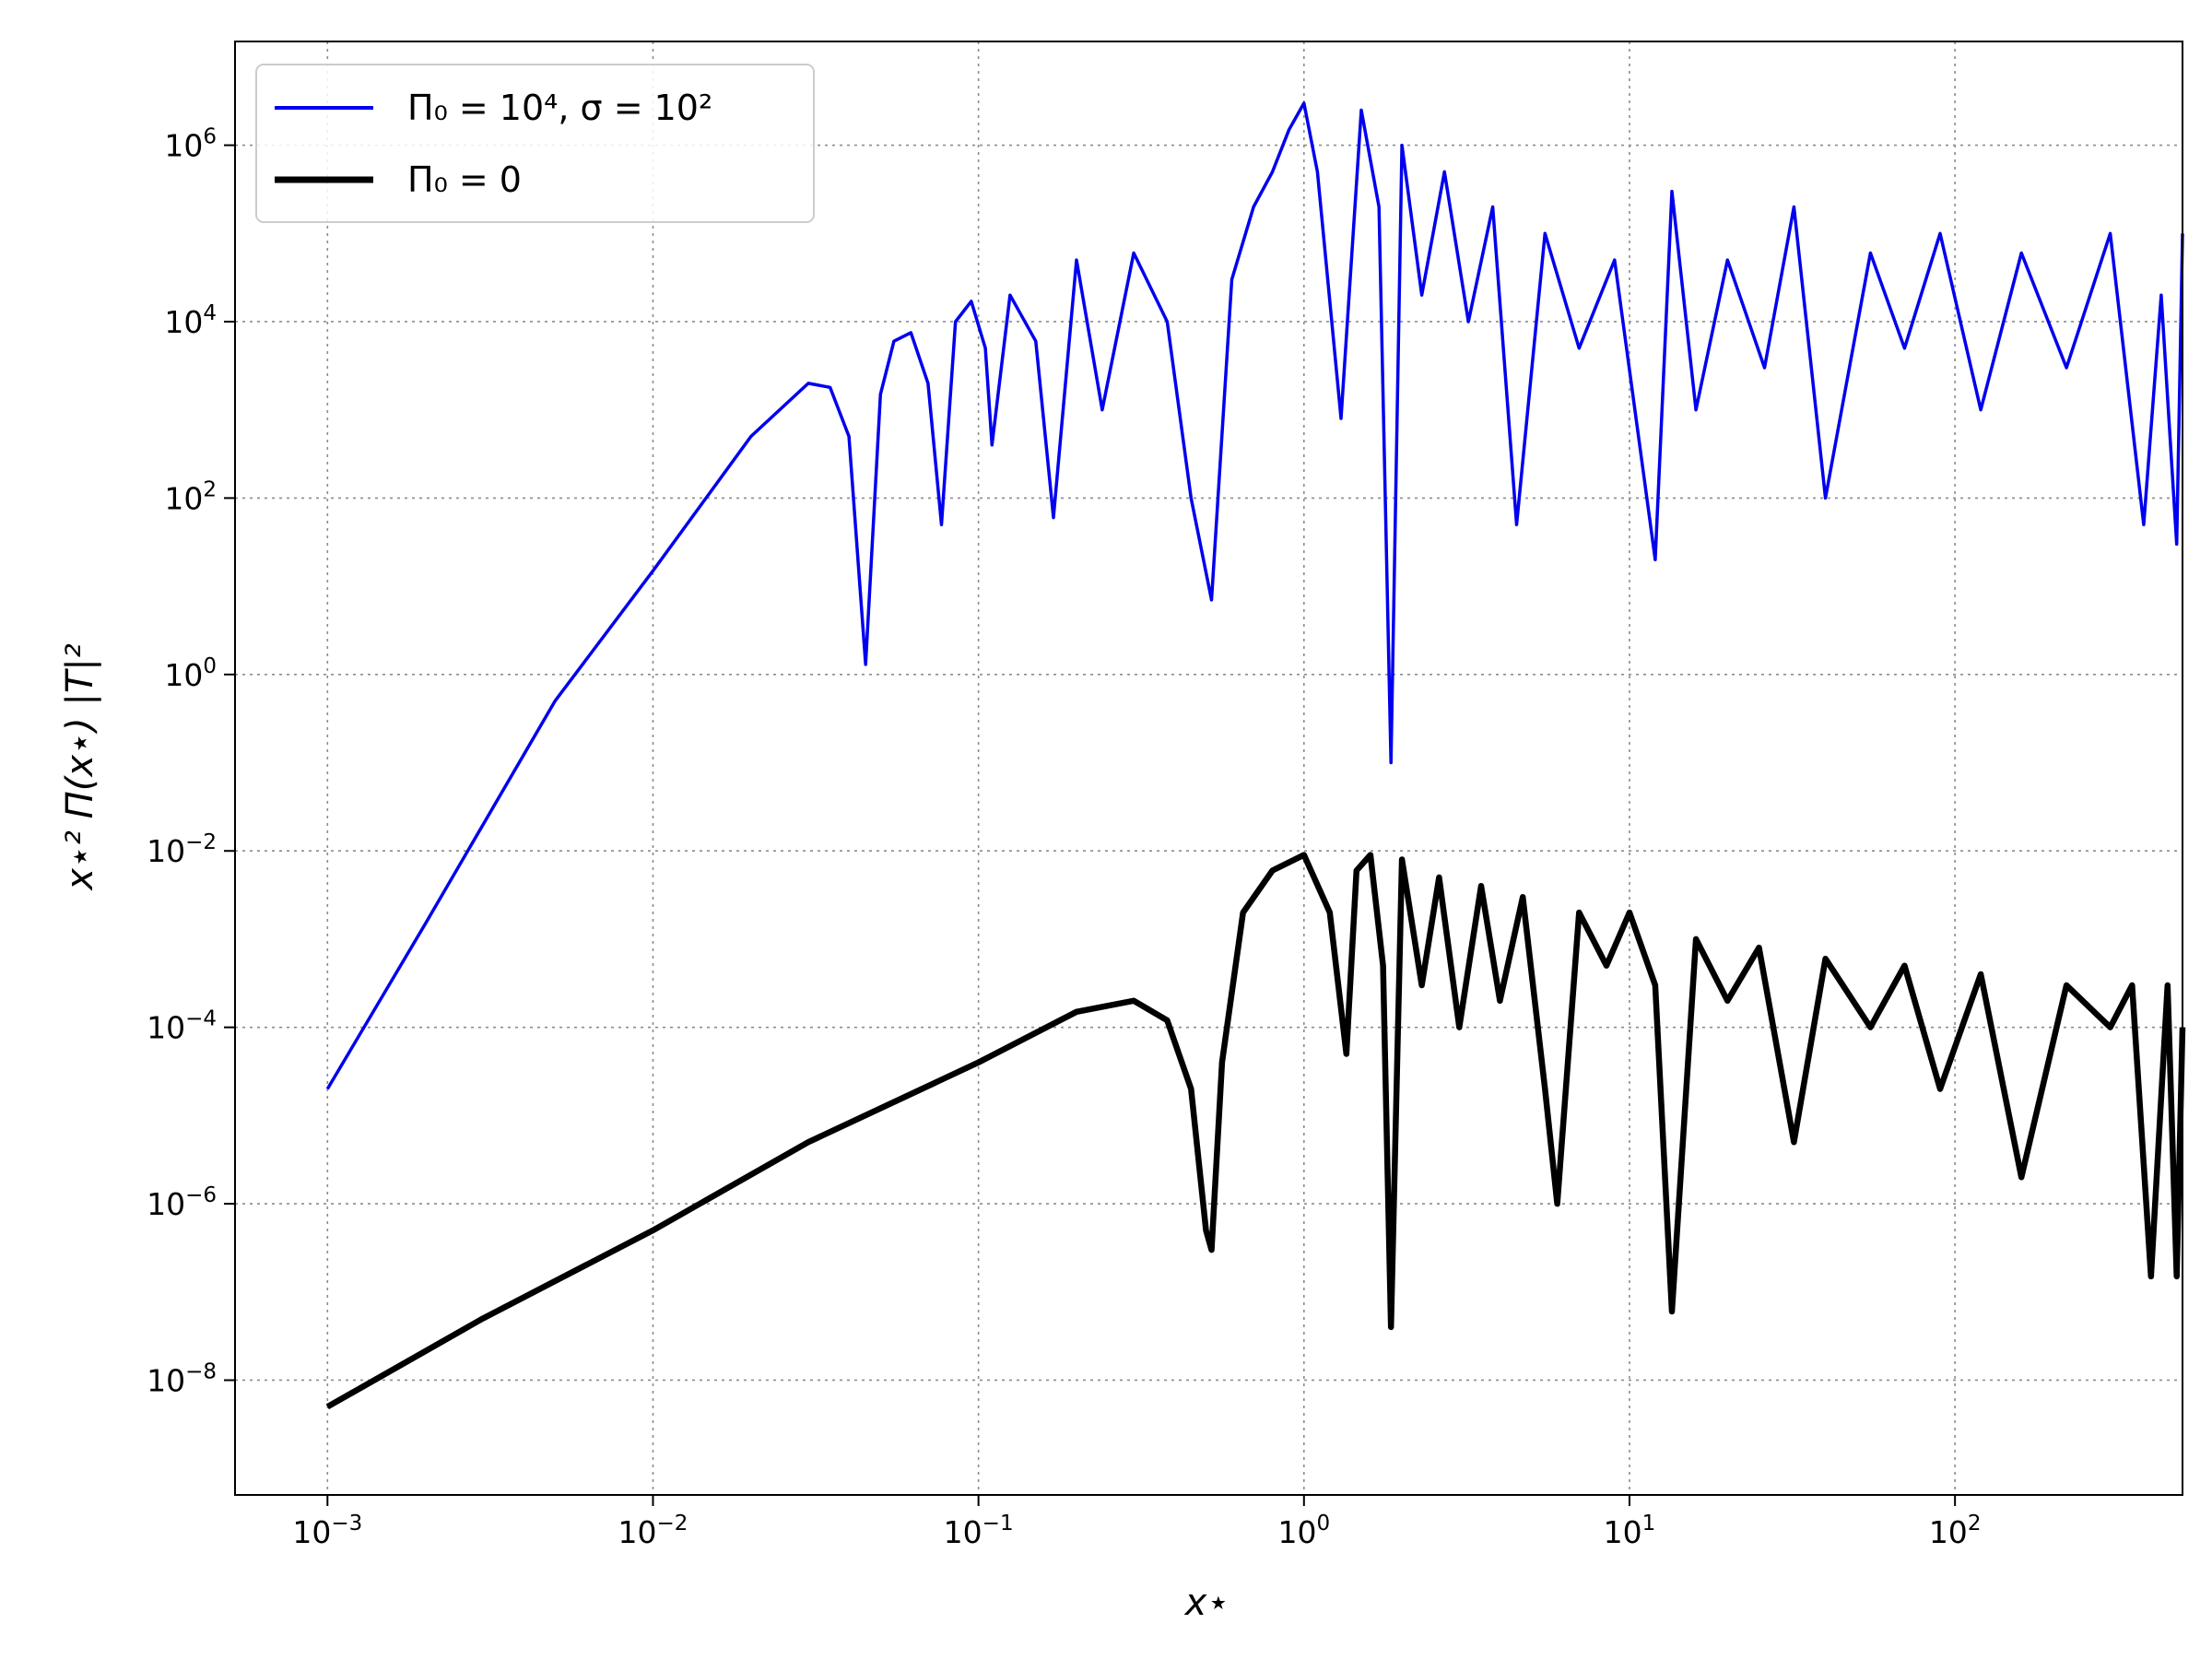 This screenshot has height=1659, width=2212. What do you see at coordinates (201, 842) in the screenshot?
I see `y-tick-exponent: −2` at bounding box center [201, 842].